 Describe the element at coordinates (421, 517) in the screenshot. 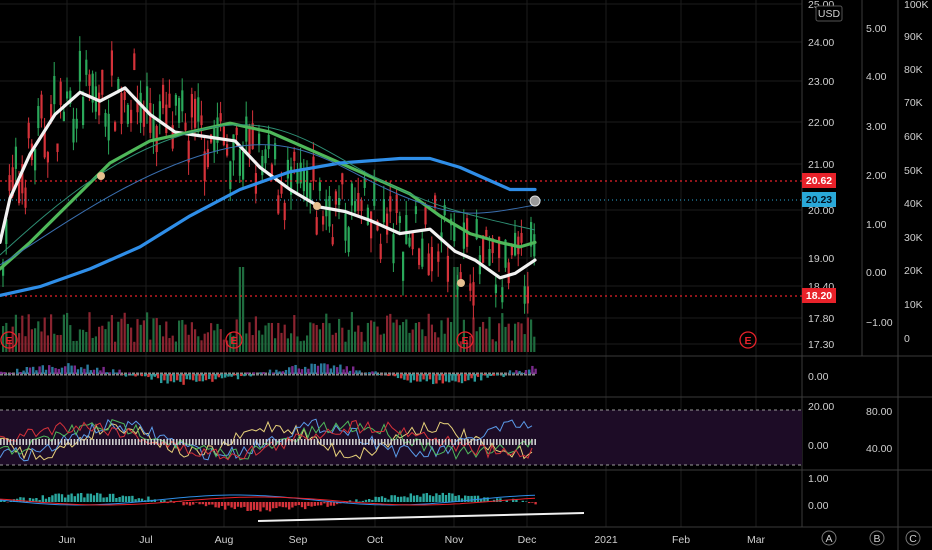

I see `drawn-trendline` at that location.